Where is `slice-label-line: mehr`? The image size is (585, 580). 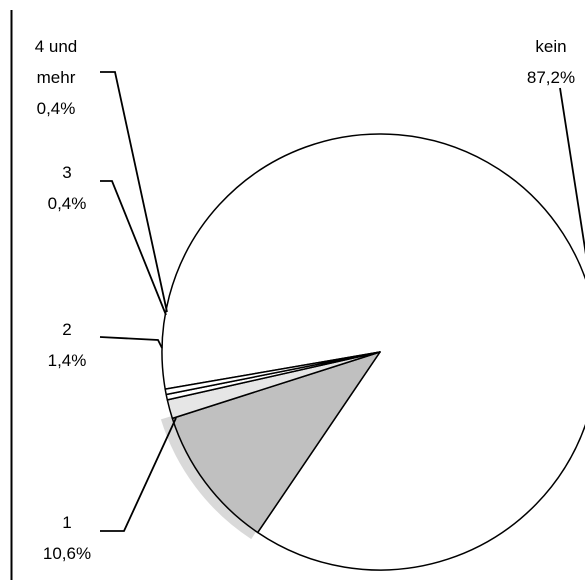 slice-label-line: mehr is located at coordinates (56, 77).